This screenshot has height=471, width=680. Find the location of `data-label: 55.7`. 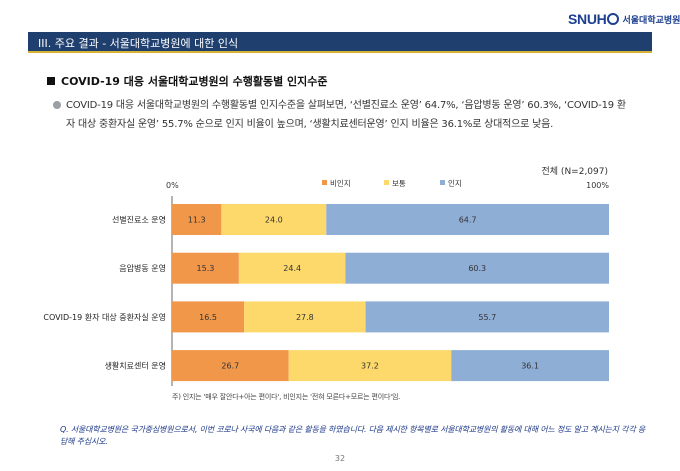

data-label: 55.7 is located at coordinates (487, 317).